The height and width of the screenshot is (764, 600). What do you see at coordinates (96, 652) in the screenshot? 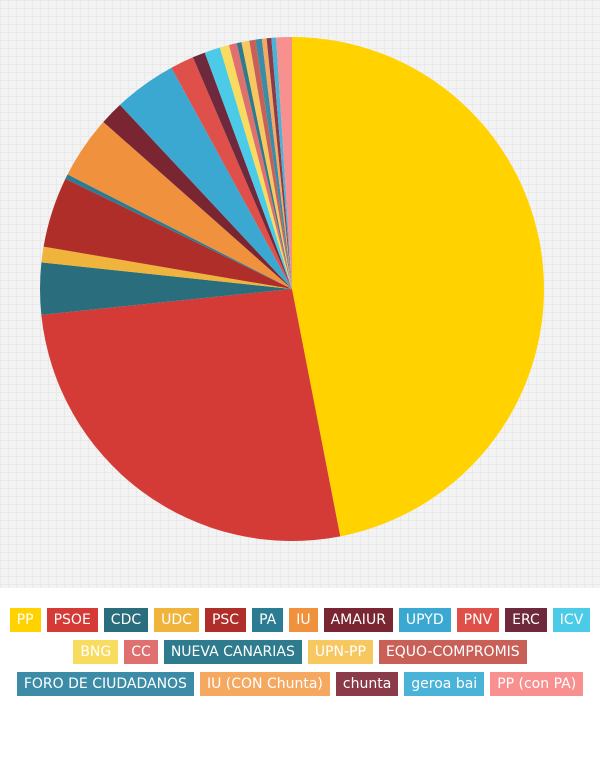
I see `legend-item: BNG` at bounding box center [96, 652].